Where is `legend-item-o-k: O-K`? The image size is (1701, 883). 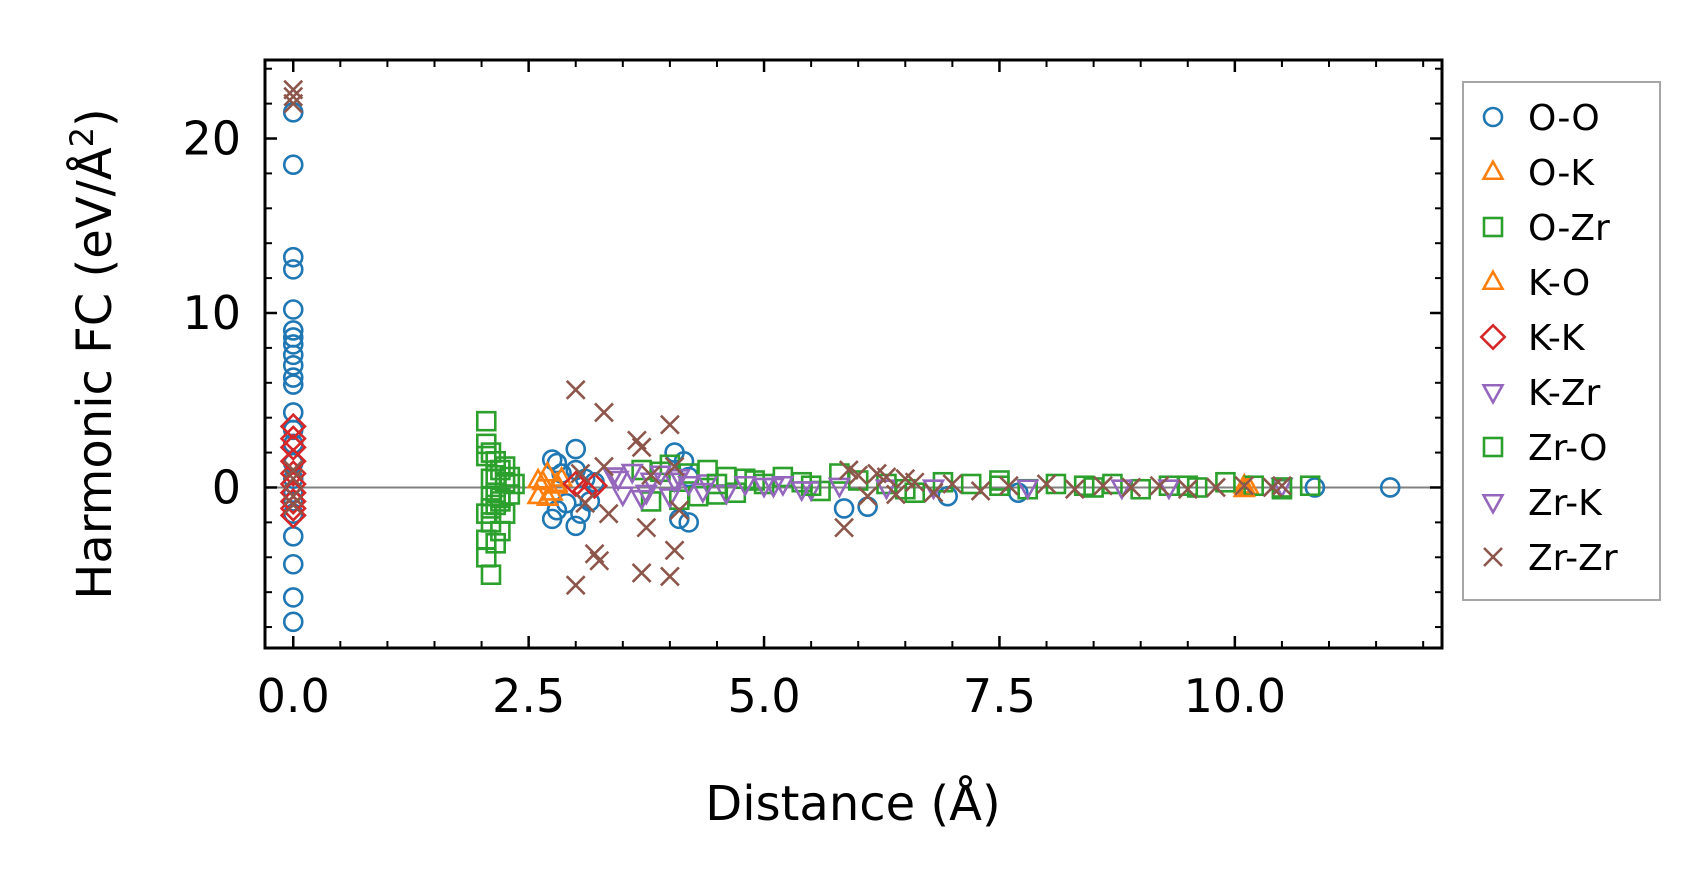
legend-item-o-k: O-K is located at coordinates (1538, 173).